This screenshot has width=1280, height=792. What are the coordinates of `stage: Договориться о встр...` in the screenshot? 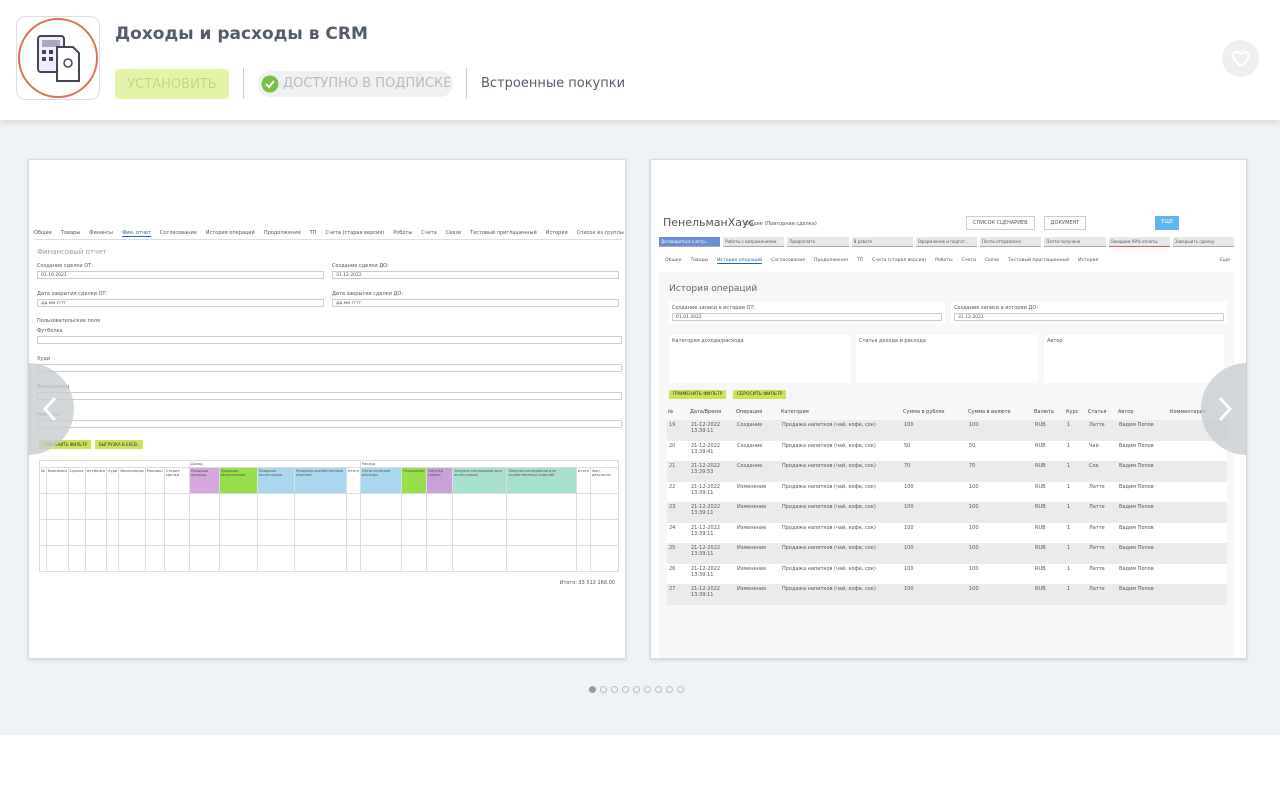 It's located at (690, 242).